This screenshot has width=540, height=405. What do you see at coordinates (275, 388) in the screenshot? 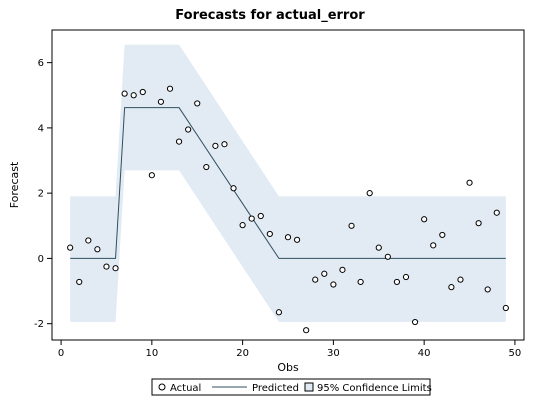
I see `legend-predicted-label: Predicted` at bounding box center [275, 388].